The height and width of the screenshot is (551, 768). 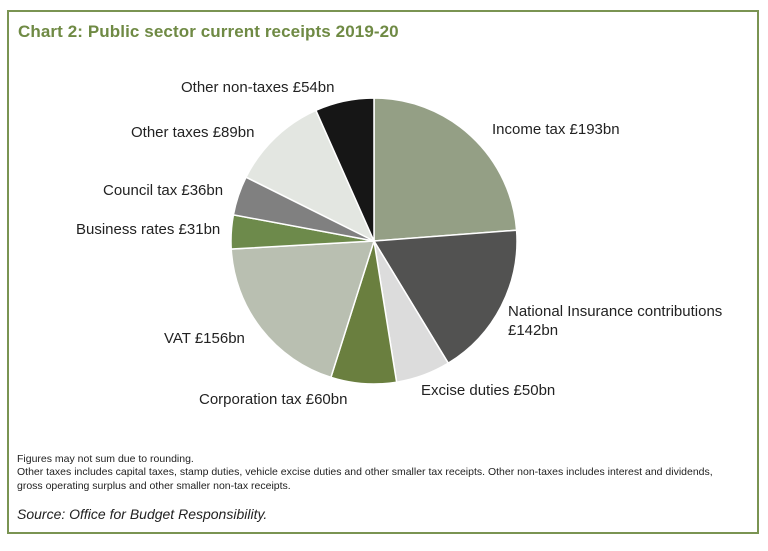 I want to click on slice-label: Business rates £31bn, so click(x=148, y=229).